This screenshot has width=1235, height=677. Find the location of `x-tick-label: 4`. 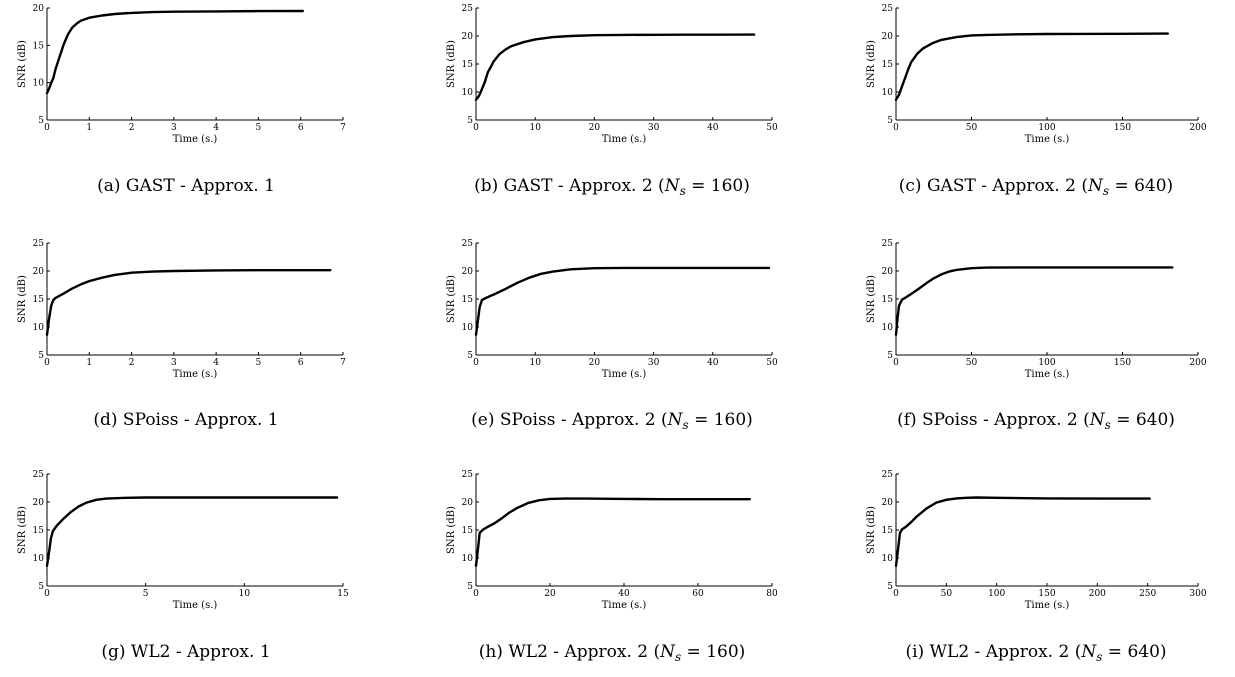

x-tick-label: 4 is located at coordinates (216, 128).